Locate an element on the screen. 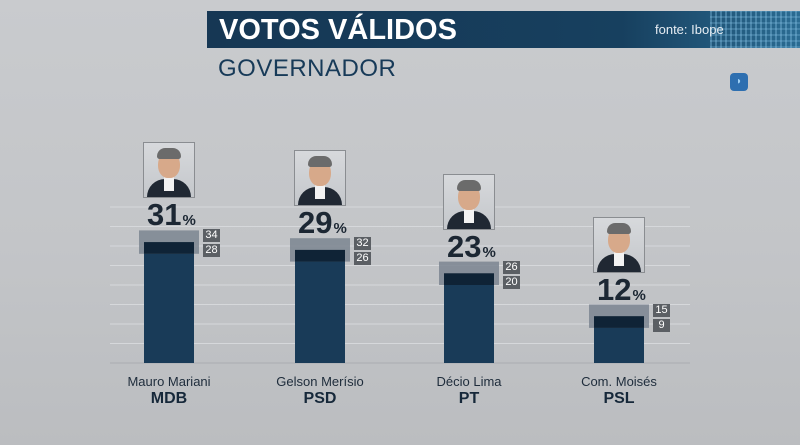  upper-bound-label: 32 is located at coordinates (362, 244).